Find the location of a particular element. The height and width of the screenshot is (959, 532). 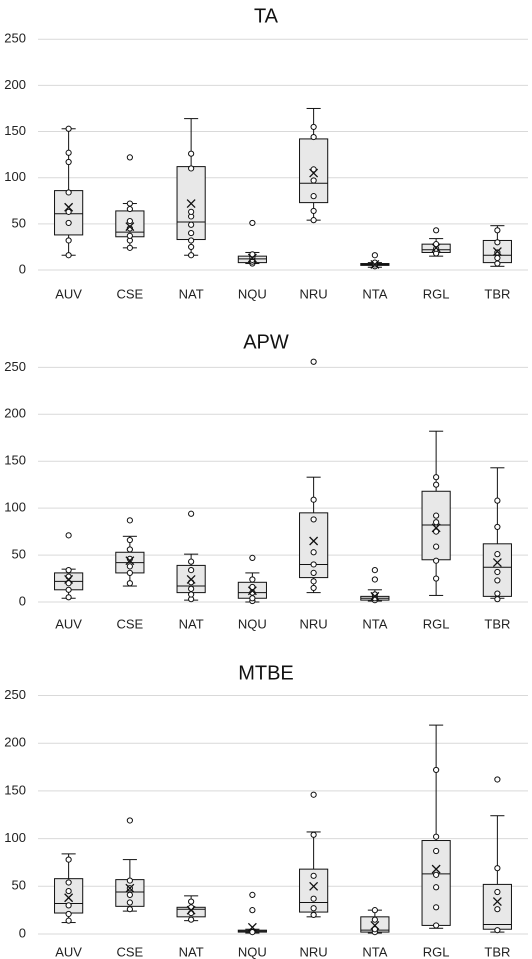

box-nru: NRU is located at coordinates (314, 494).